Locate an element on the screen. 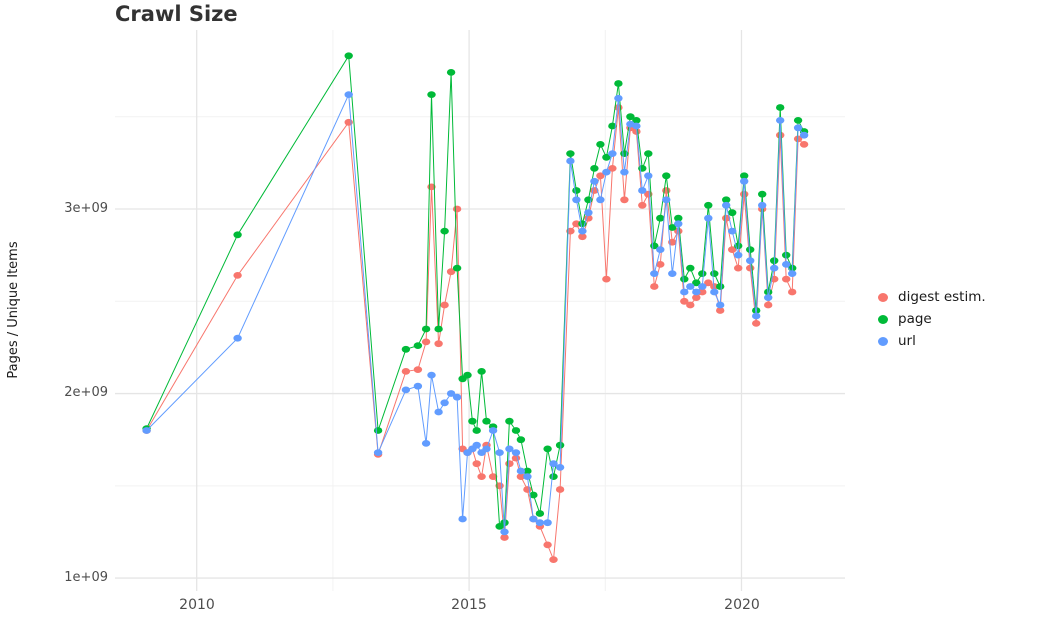 The width and height of the screenshot is (1059, 639). legend-entry-digest: digest estim. is located at coordinates (932, 297).